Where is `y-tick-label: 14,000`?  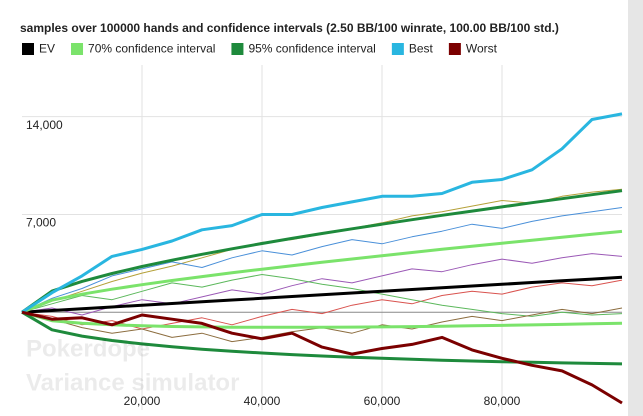
y-tick-label: 14,000 is located at coordinates (44, 125).